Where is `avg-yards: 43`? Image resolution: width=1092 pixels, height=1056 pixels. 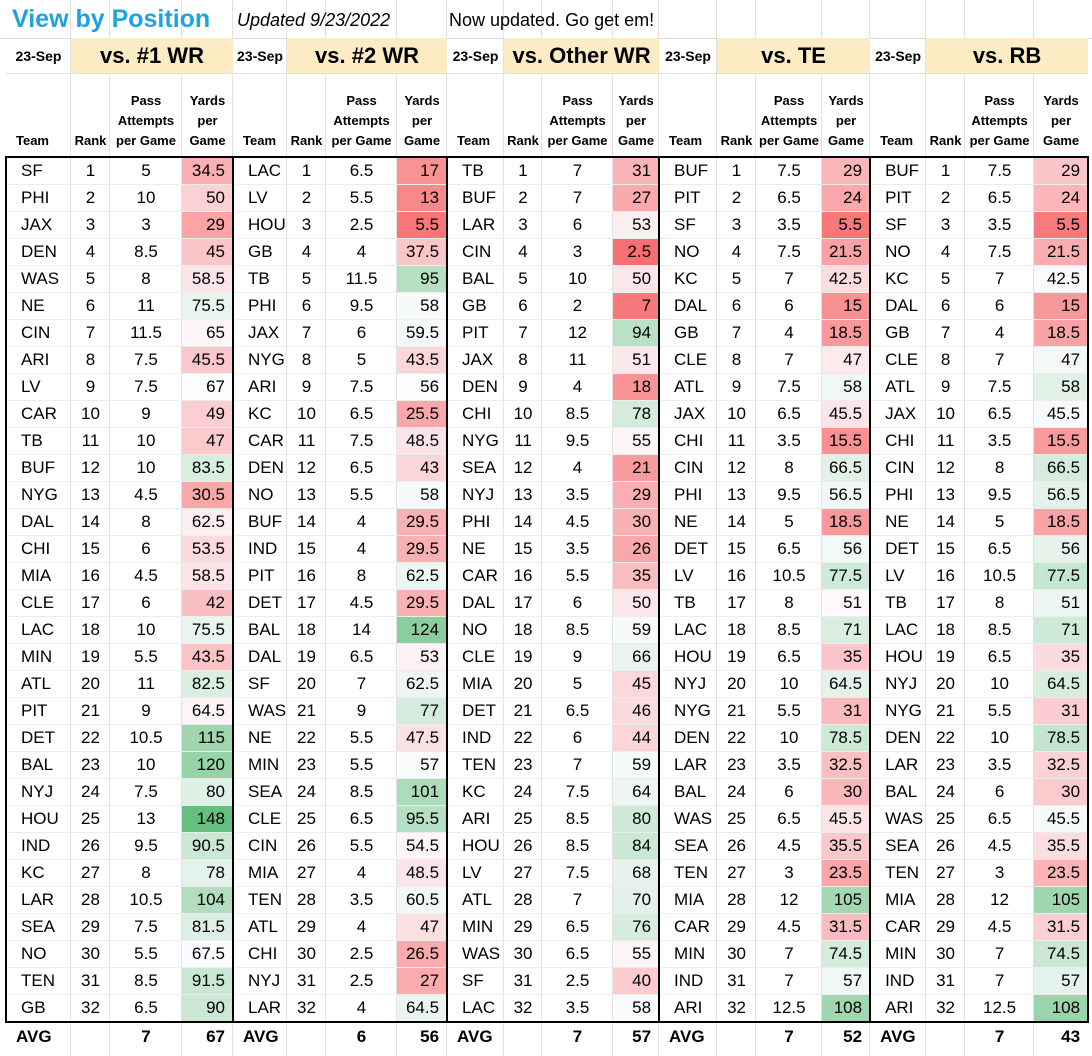
avg-yards: 43 is located at coordinates (1061, 1036).